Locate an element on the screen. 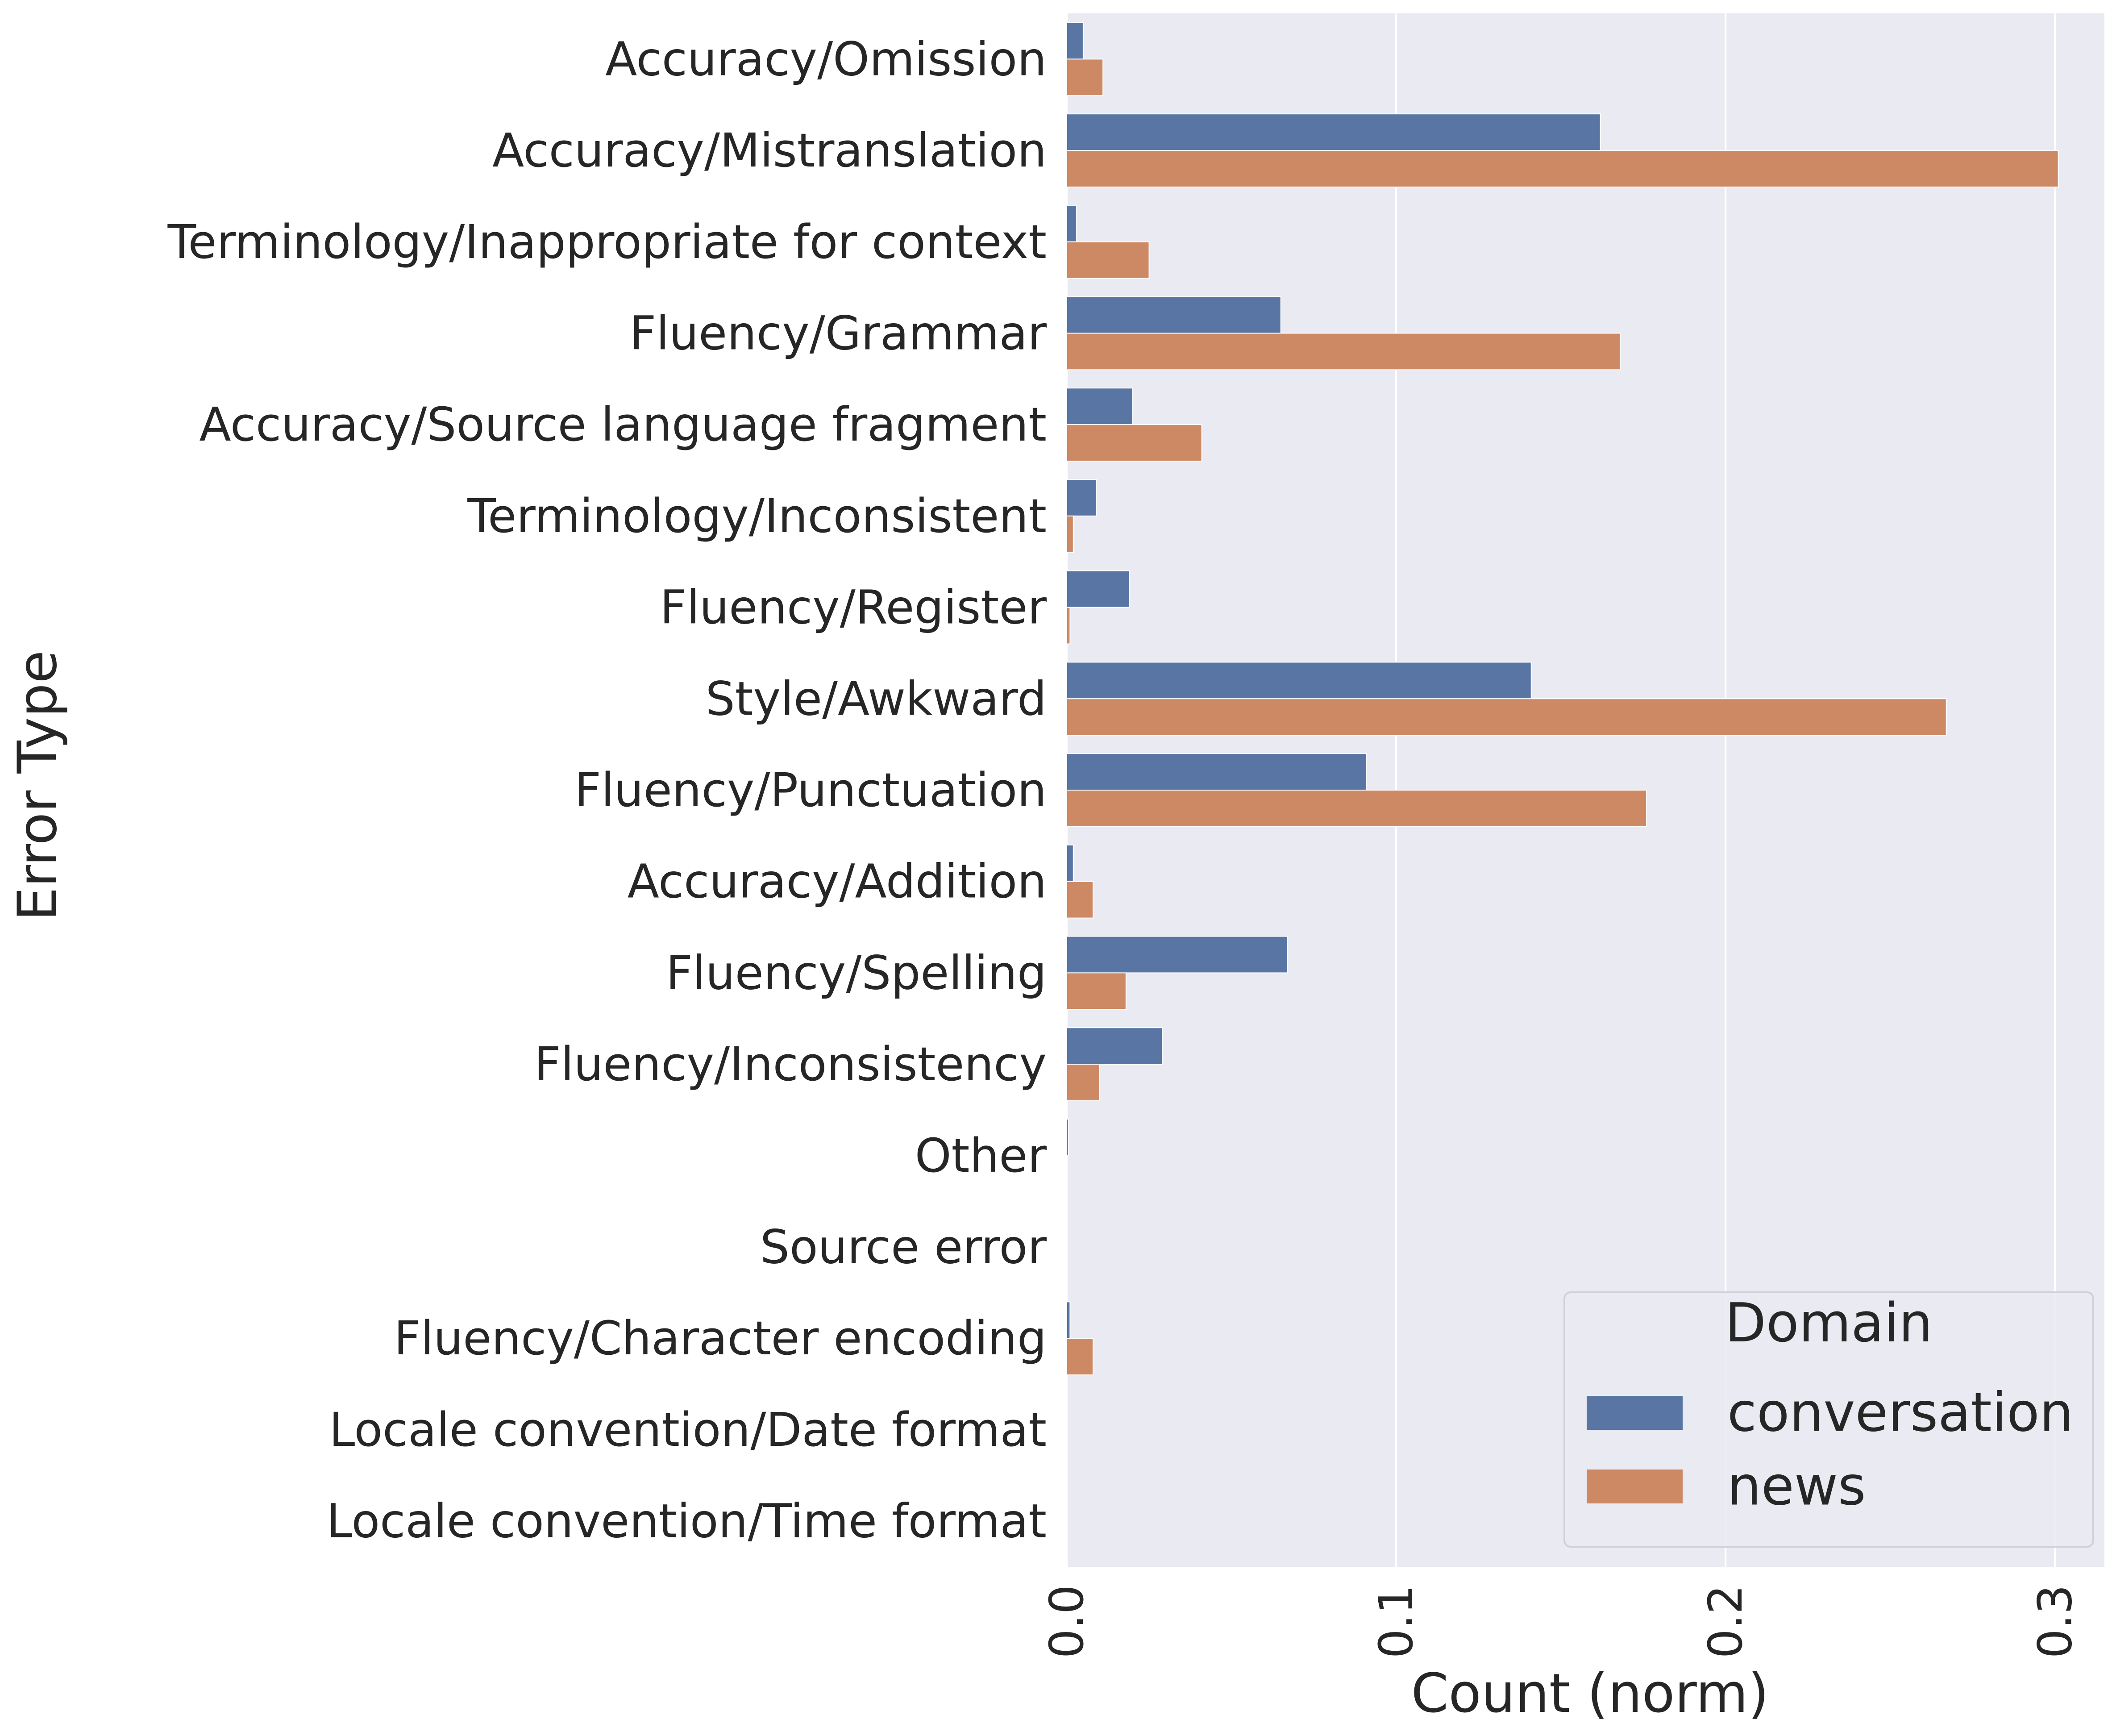 The width and height of the screenshot is (2112, 1736). category-label-2: Terminology/Inappropriate for context is located at coordinates (607, 242).